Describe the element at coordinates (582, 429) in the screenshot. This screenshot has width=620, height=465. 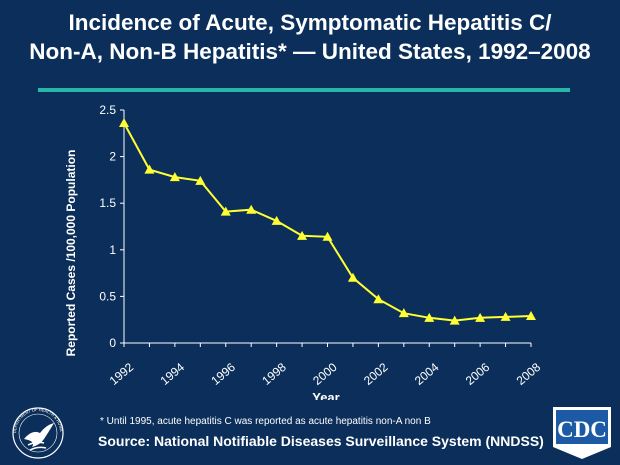
I see `cdc-logo-text: CDC` at that location.